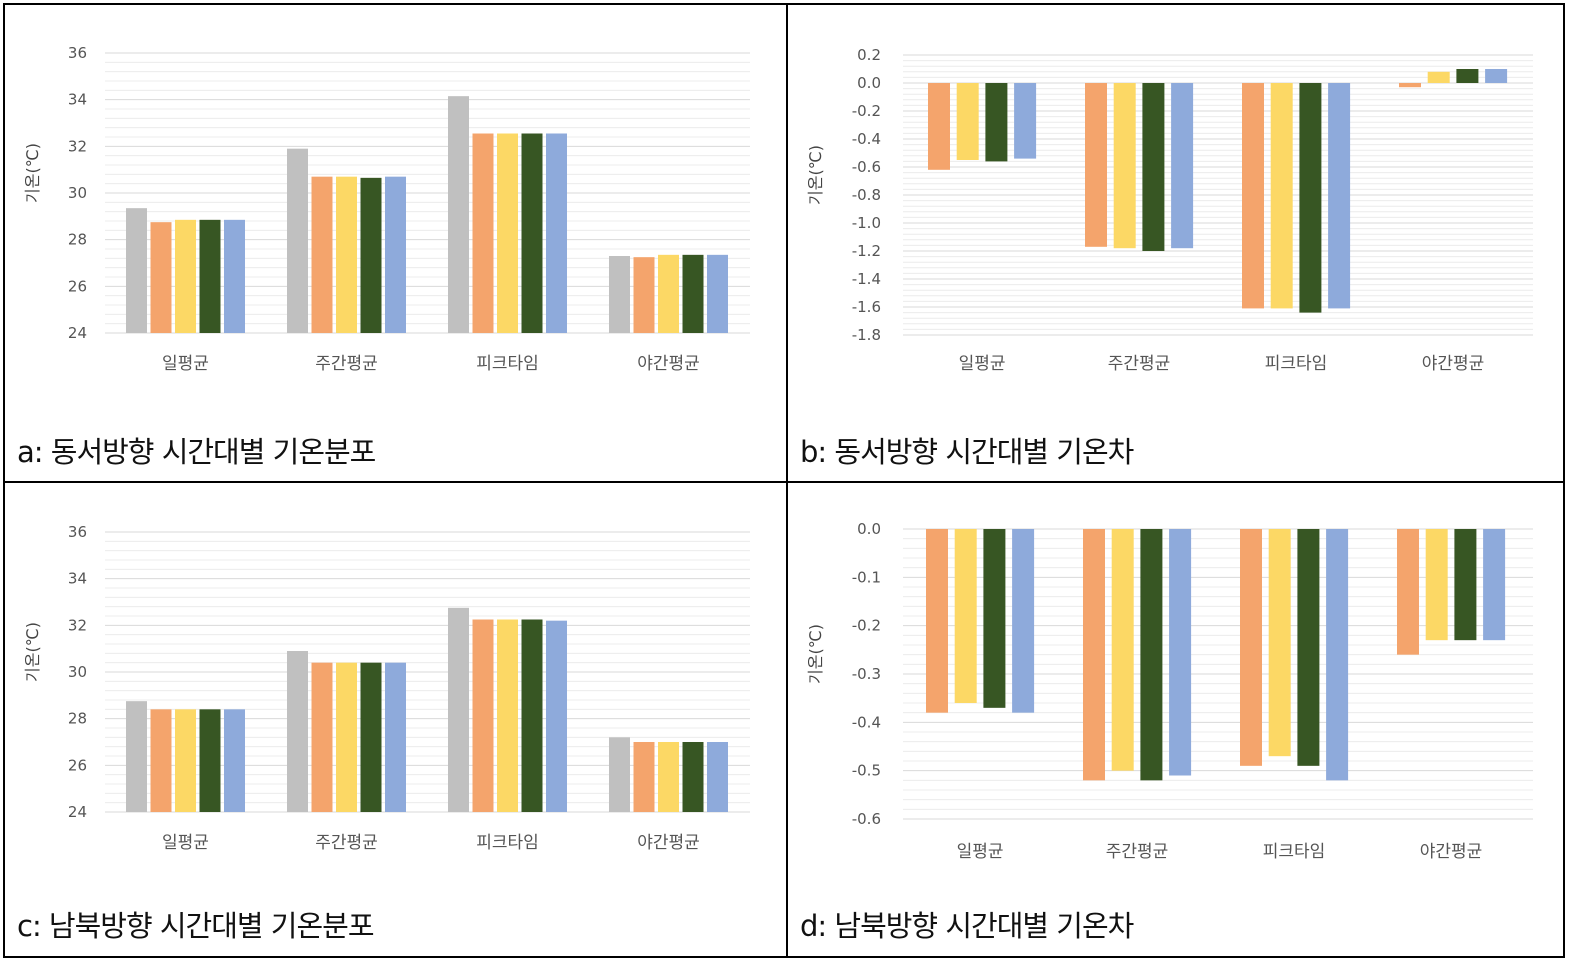 This screenshot has width=1587, height=971. Describe the element at coordinates (866, 139) in the screenshot. I see `y-tick-label: -0.4` at that location.